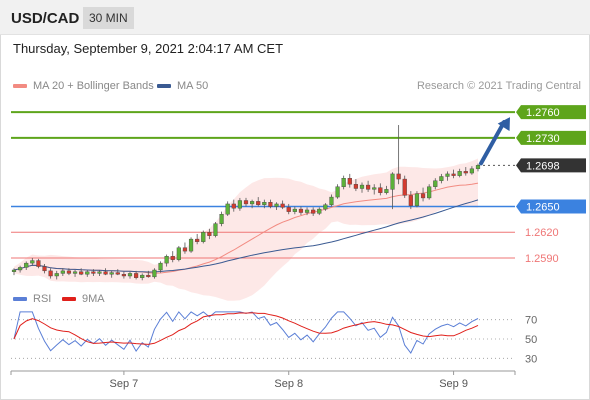  I want to click on legend-ma20-label: MA 20 + Bollinger Bands, so click(93, 86).